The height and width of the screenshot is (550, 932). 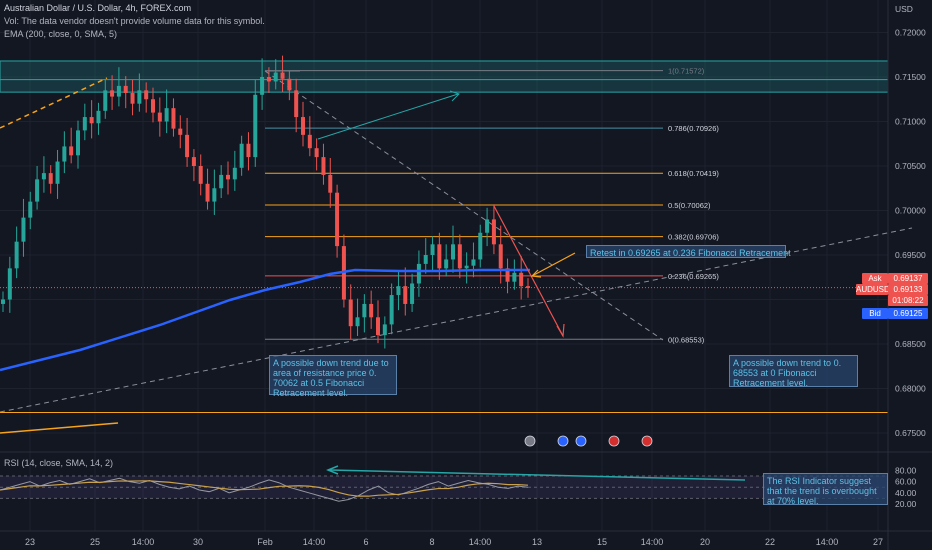 What do you see at coordinates (827, 542) in the screenshot?
I see `time-tick-14: 14:00` at bounding box center [827, 542].